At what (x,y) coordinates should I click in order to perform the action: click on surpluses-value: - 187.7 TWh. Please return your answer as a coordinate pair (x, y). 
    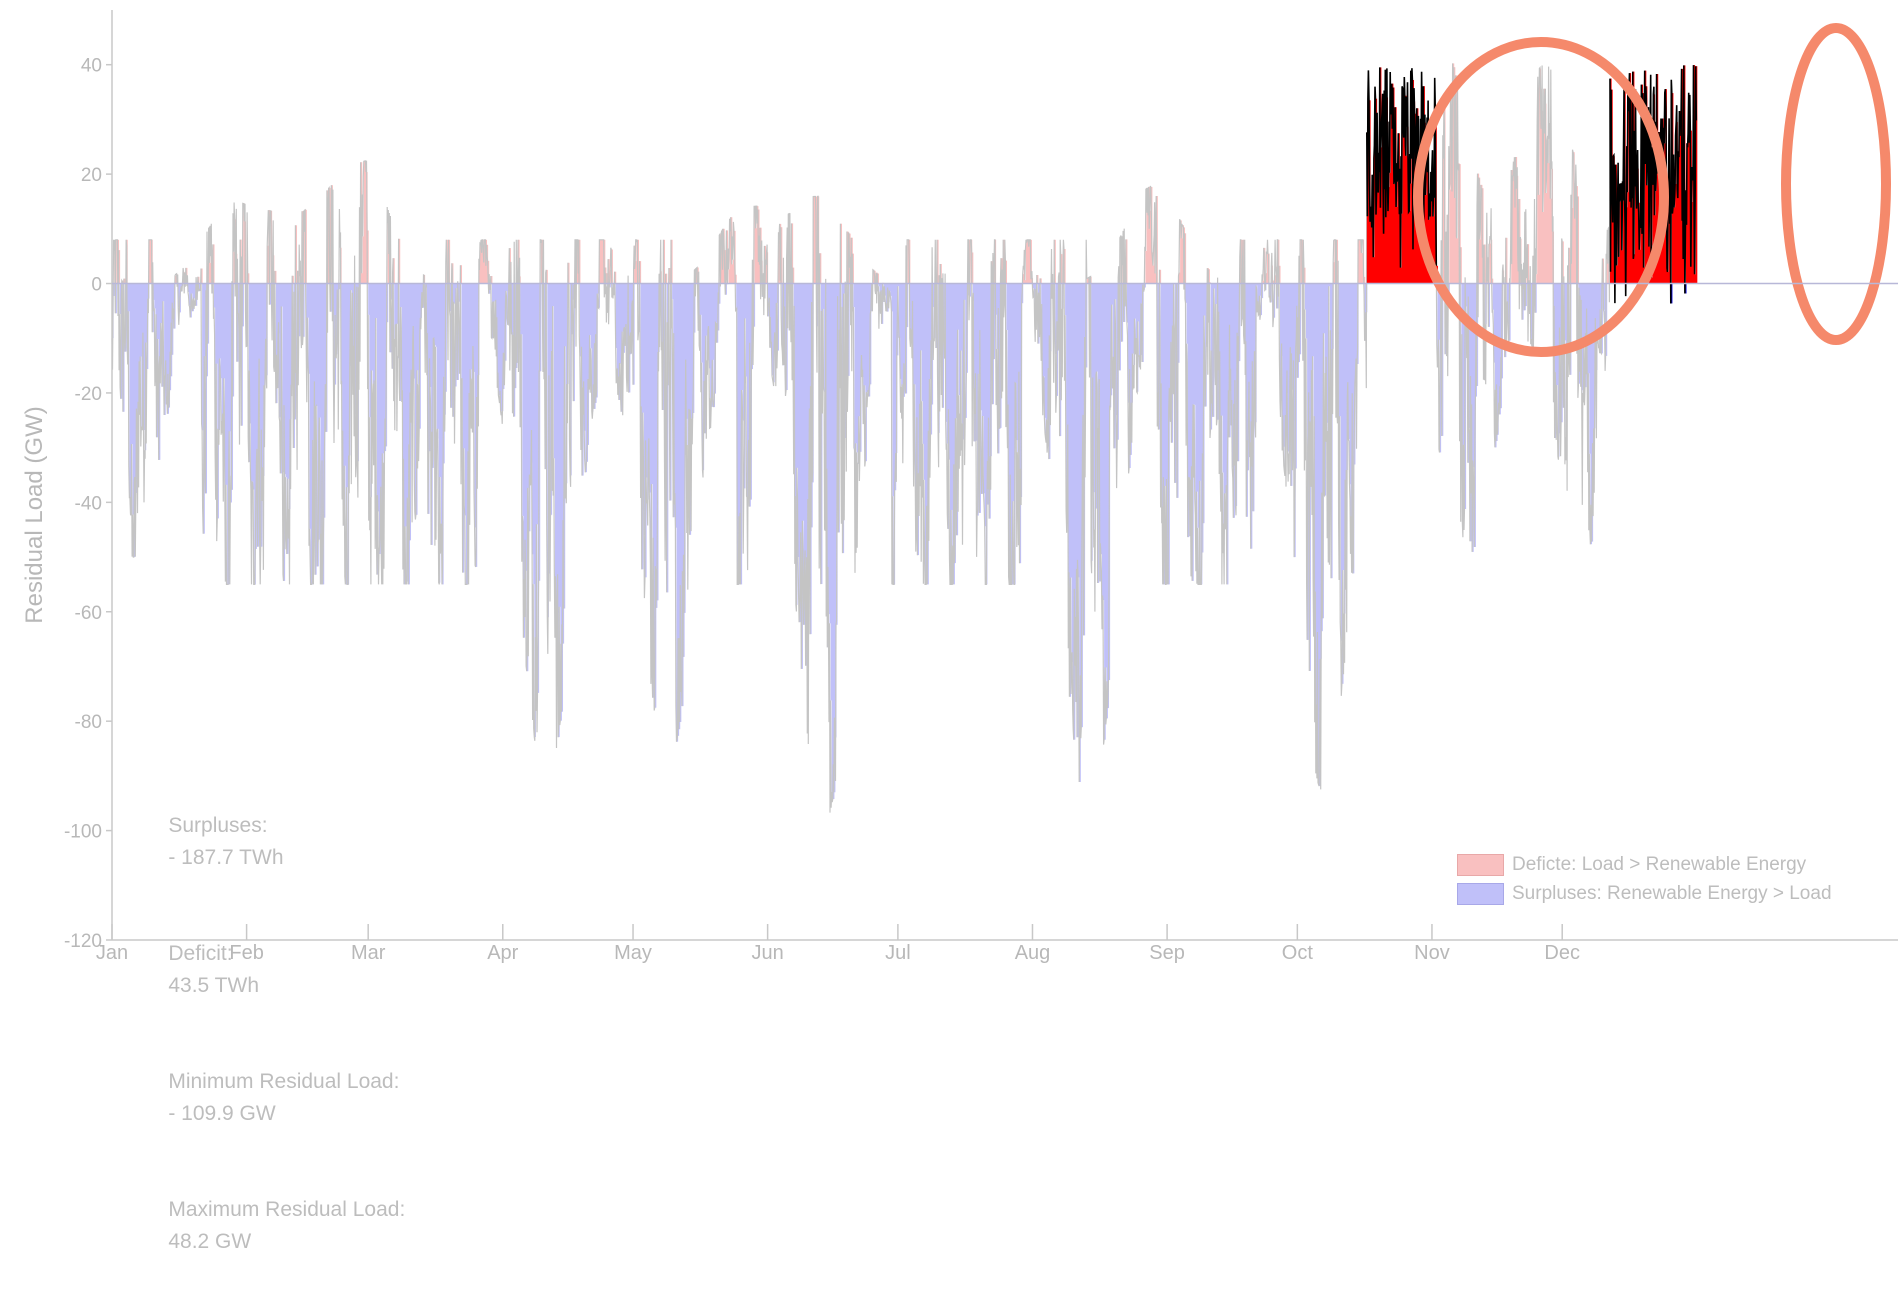
    Looking at the image, I should click on (225, 857).